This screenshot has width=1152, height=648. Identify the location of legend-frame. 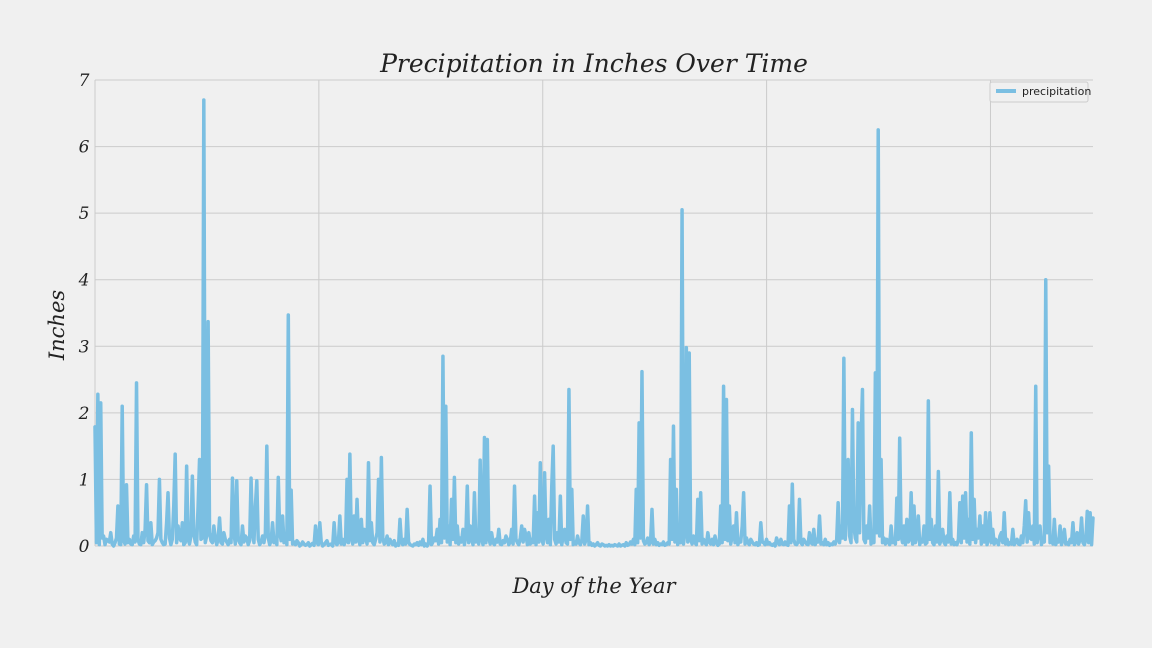
(1039, 92).